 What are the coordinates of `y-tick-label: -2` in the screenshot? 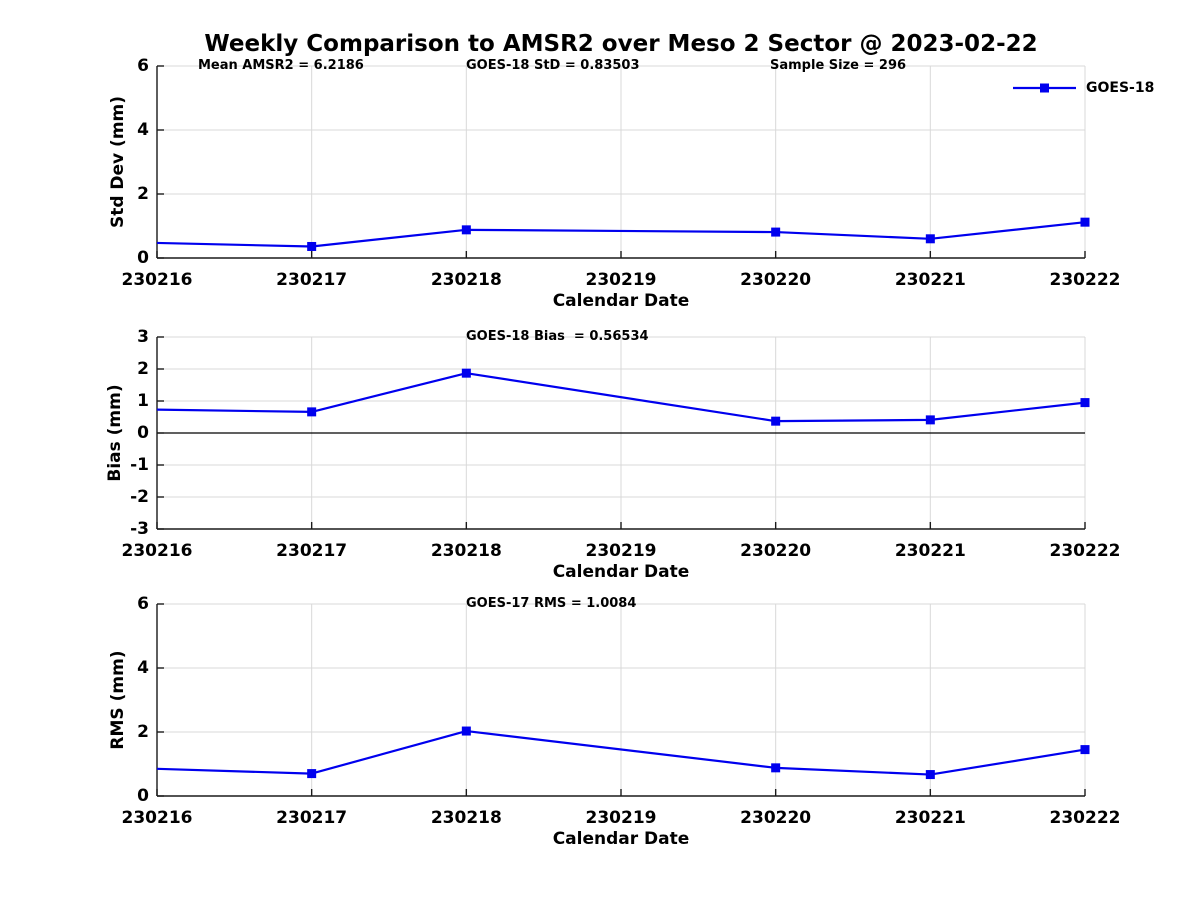 It's located at (139, 497).